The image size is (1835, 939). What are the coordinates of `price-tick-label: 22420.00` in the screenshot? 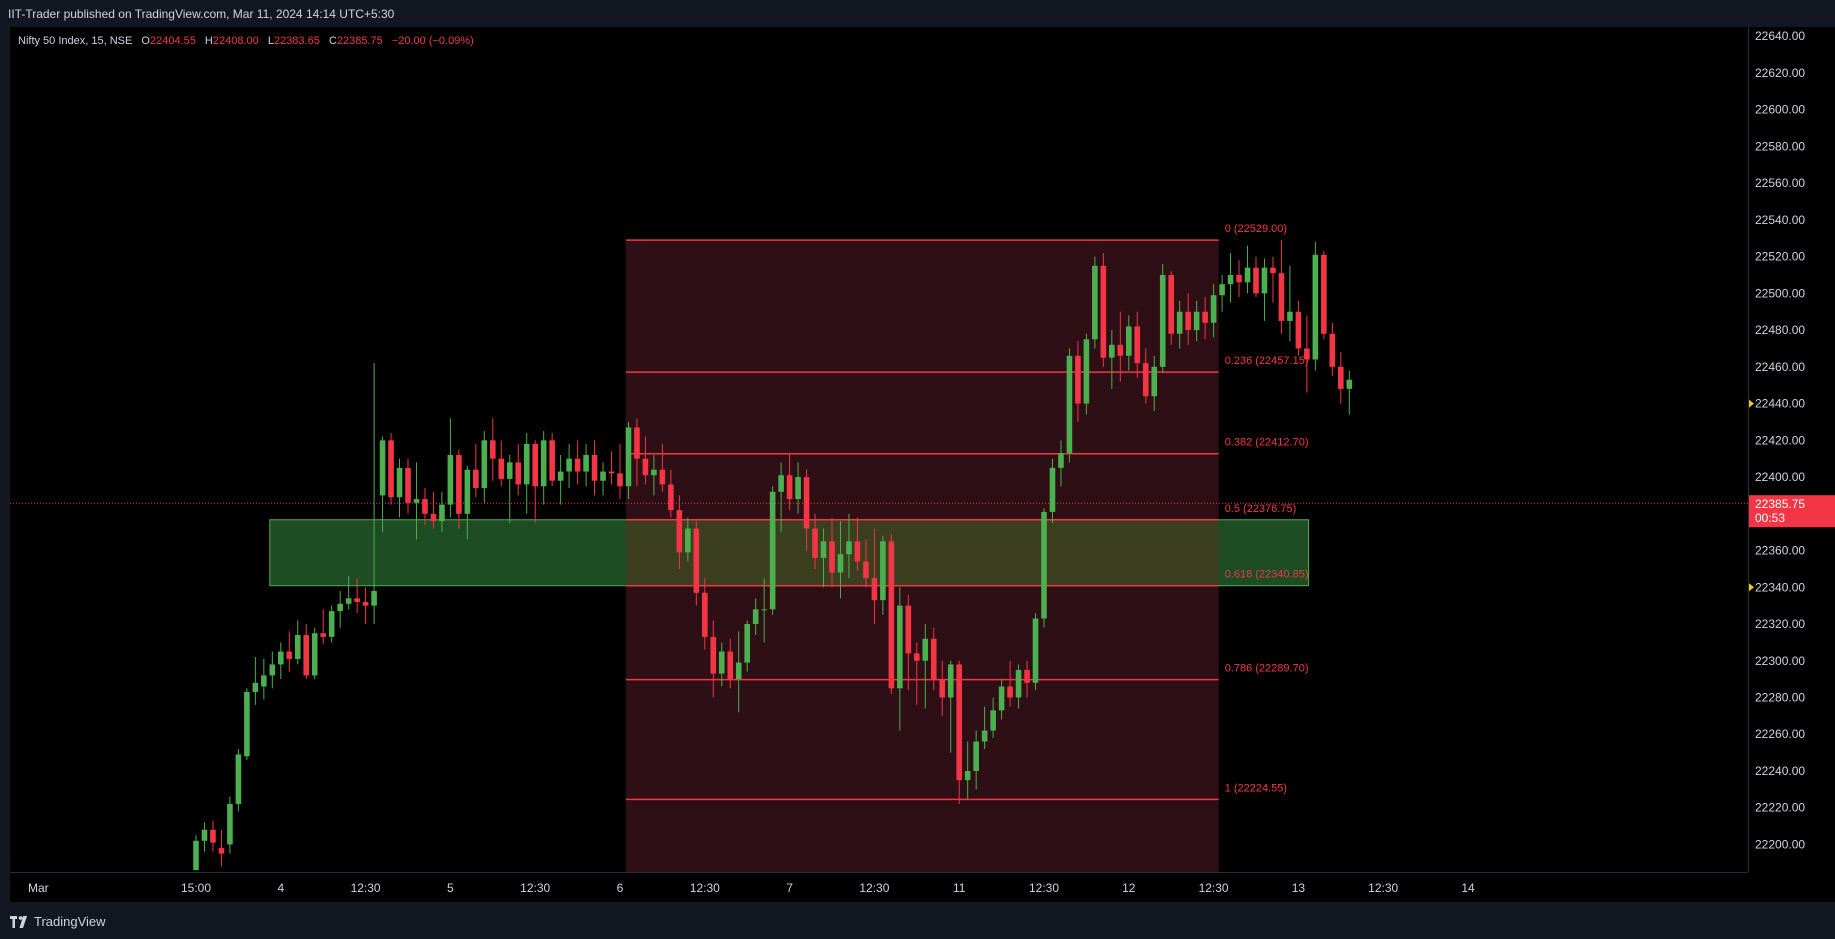 It's located at (1780, 440).